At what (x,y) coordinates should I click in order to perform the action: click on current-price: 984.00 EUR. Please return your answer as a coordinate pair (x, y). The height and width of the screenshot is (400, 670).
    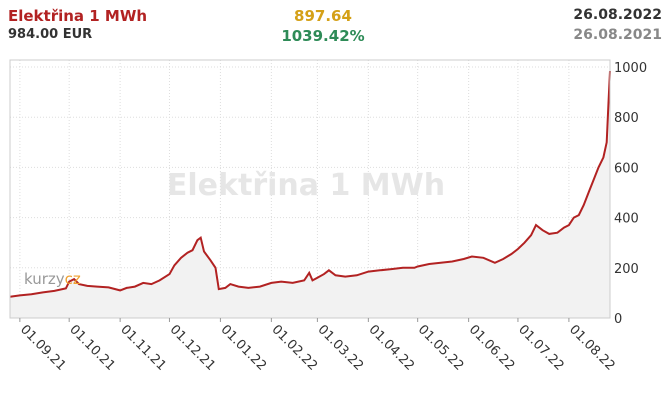
    Looking at the image, I should click on (50, 34).